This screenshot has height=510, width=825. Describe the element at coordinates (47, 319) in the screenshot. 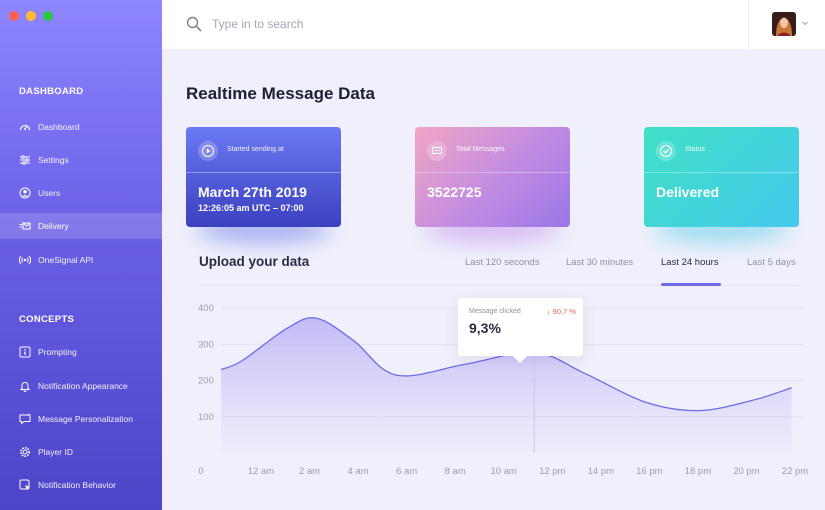

I see `section-title-concepts: CONCEPTS` at that location.